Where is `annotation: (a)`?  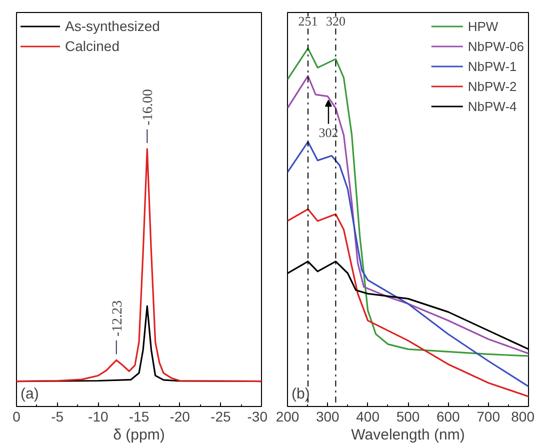 annotation: (a) is located at coordinates (29, 394).